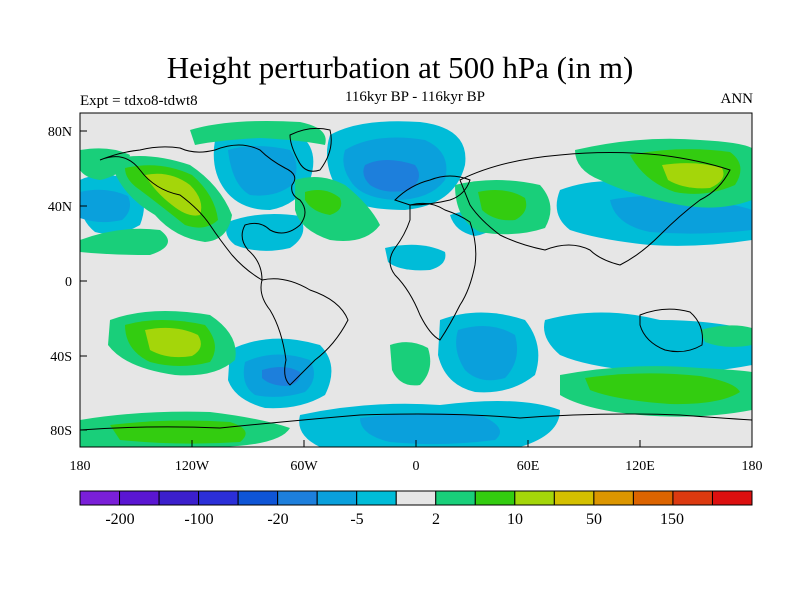  What do you see at coordinates (178, 432) in the screenshot?
I see `contour-pos-southern-band-west-mid` at bounding box center [178, 432].